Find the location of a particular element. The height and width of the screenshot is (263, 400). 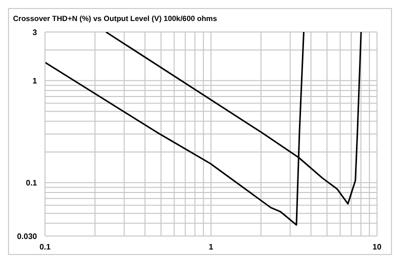

x-tick-label: 1 is located at coordinates (211, 247).